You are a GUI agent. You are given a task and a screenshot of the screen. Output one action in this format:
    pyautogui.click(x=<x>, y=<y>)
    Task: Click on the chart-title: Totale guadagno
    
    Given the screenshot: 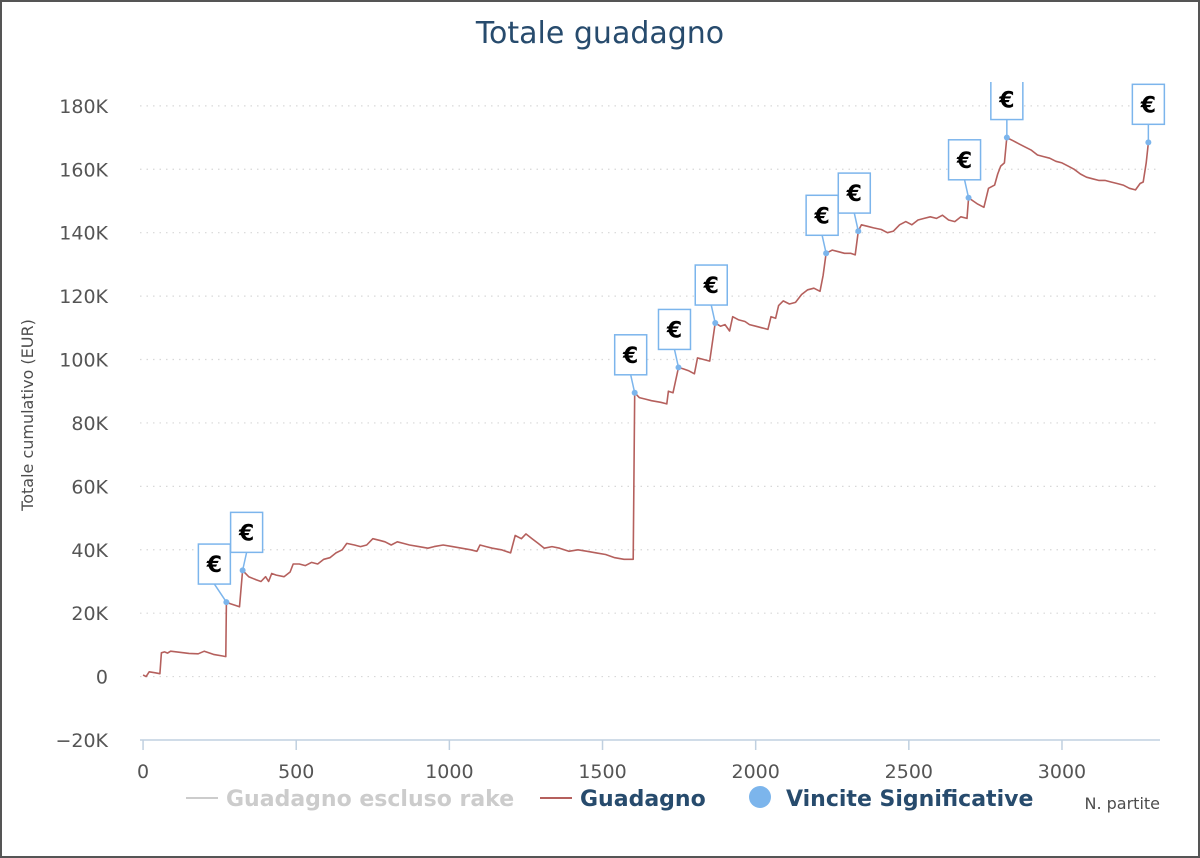 What is the action you would take?
    pyautogui.click(x=599, y=33)
    